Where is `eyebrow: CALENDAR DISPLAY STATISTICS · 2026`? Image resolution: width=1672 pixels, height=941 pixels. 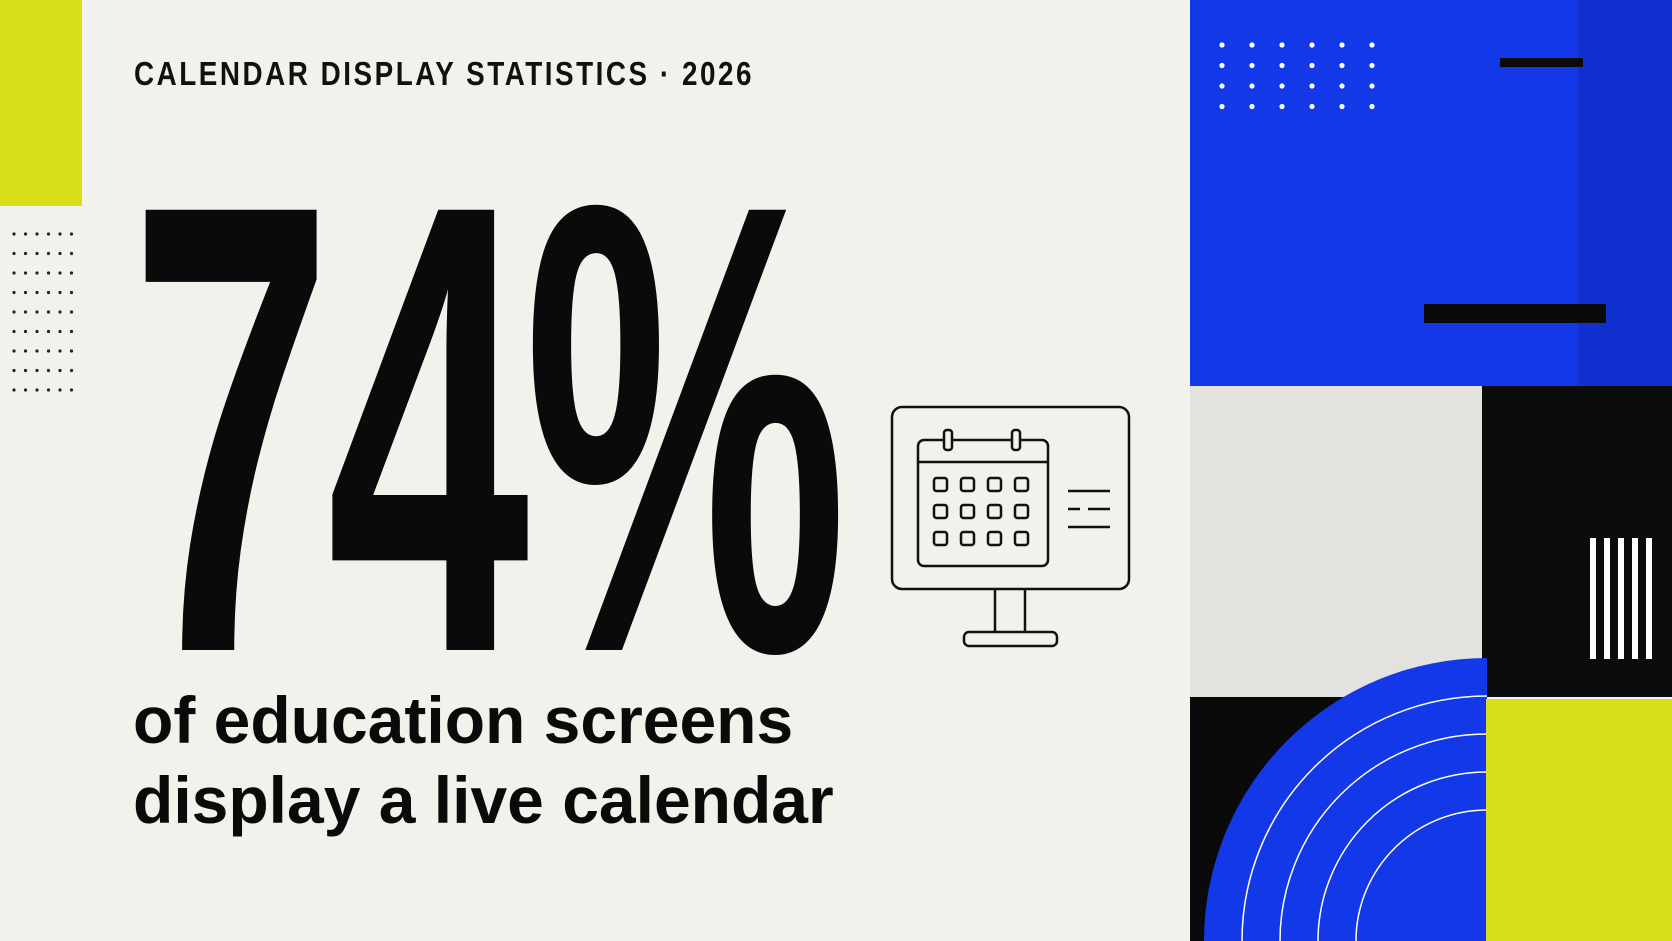
eyebrow: CALENDAR DISPLAY STATISTICS · 2026 is located at coordinates (444, 73).